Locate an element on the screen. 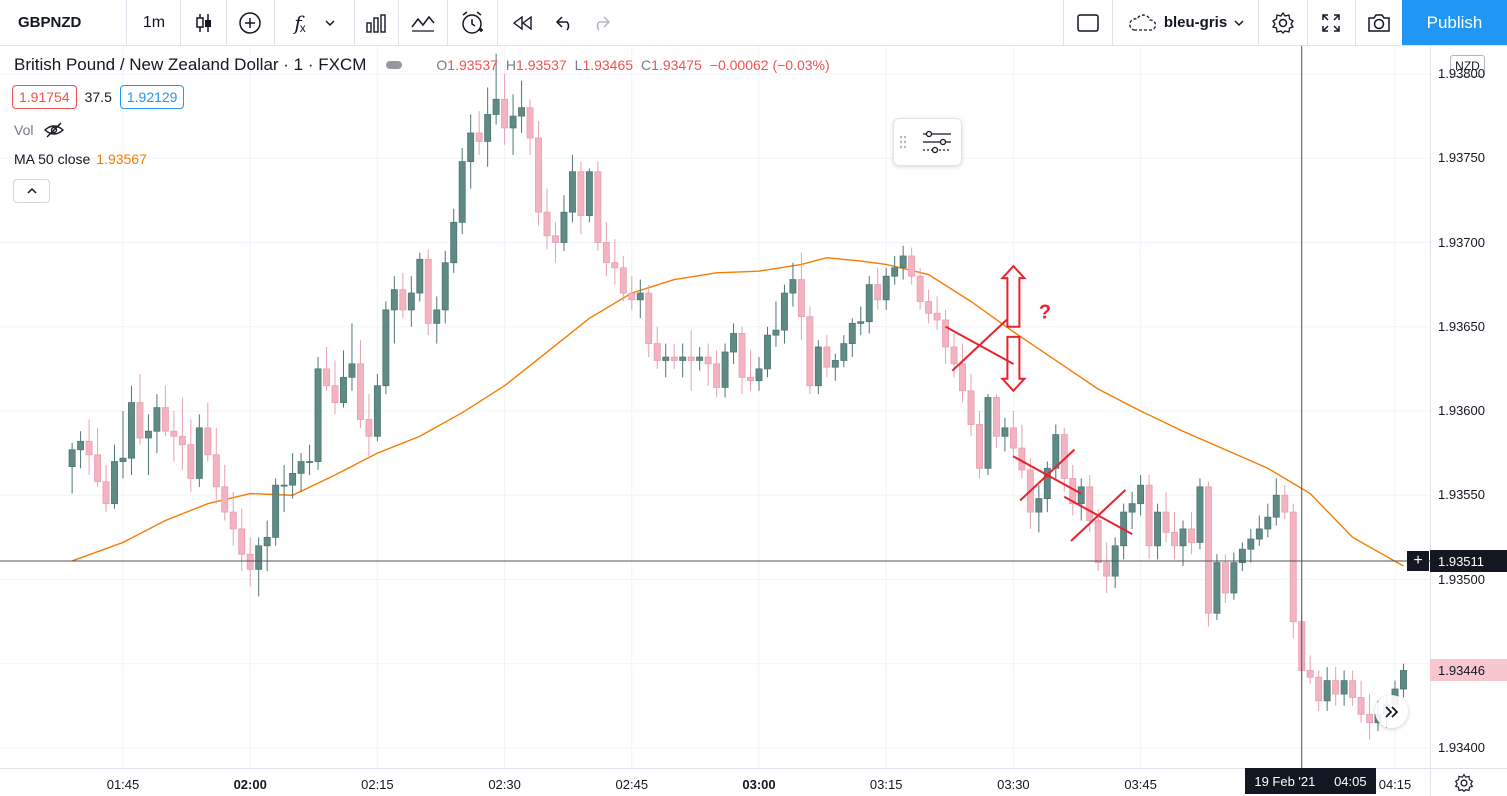 The image size is (1507, 796). fullscreen-icon is located at coordinates (1331, 22).